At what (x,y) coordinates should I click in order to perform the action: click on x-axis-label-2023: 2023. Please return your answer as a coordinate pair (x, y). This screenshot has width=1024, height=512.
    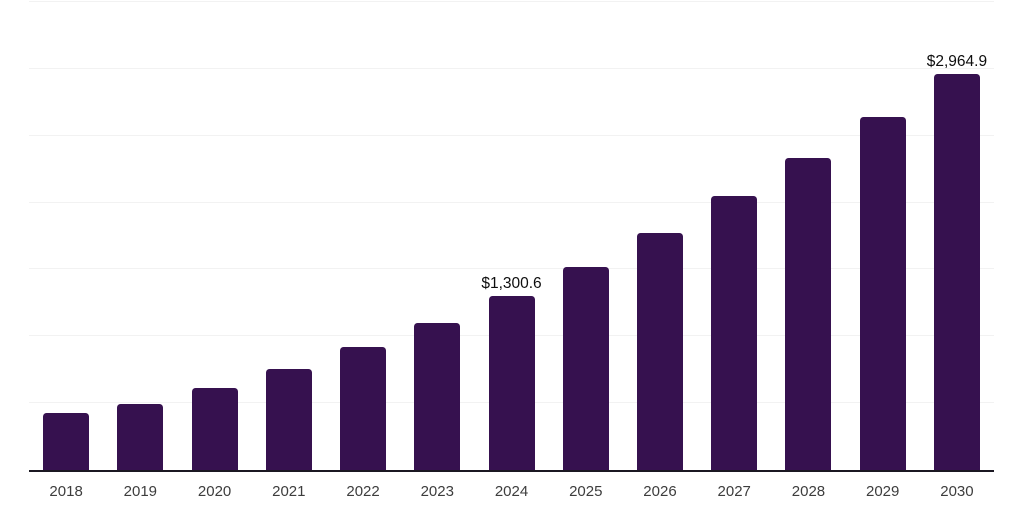
    Looking at the image, I should click on (437, 491).